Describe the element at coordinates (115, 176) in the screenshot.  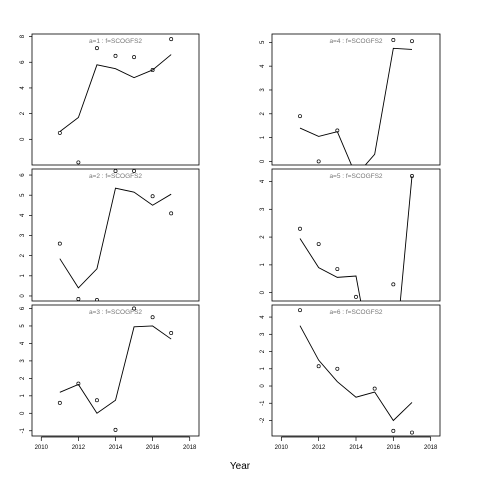
I see `panel-strip-label: a=2 : f=SCOGFS2` at that location.